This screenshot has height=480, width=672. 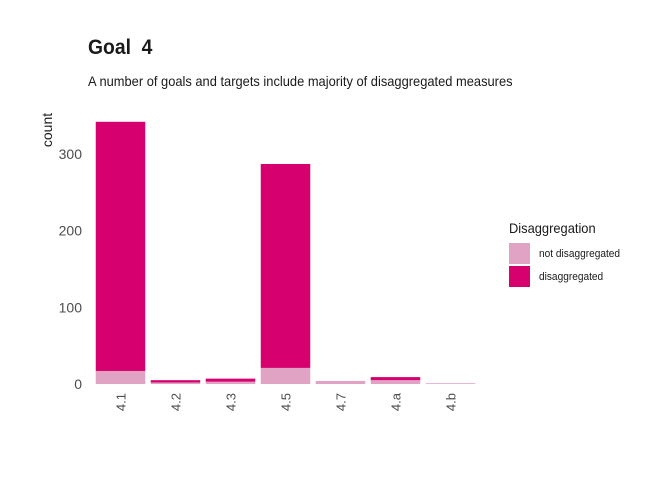 What do you see at coordinates (450, 383) in the screenshot?
I see `bar-4-b-not-disaggregated` at bounding box center [450, 383].